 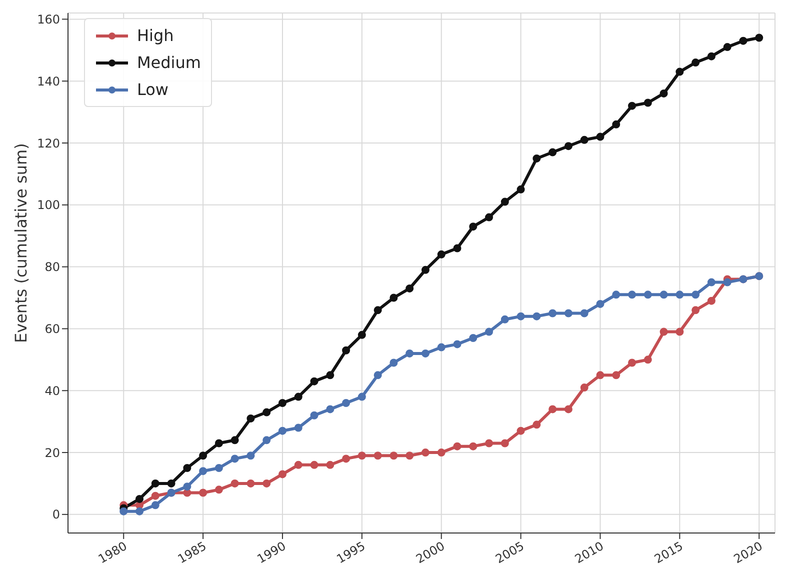 I want to click on y-tick-label: 20, so click(x=52, y=453).